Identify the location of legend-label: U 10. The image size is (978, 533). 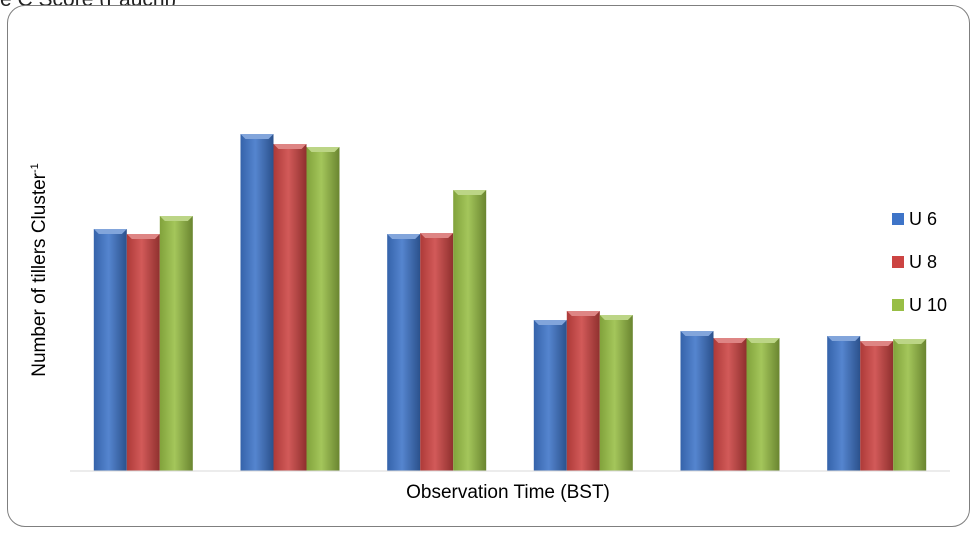
(928, 304).